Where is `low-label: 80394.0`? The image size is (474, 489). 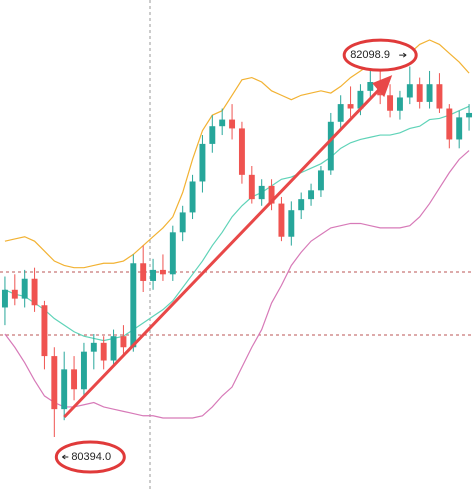
low-label: 80394.0 is located at coordinates (91, 457).